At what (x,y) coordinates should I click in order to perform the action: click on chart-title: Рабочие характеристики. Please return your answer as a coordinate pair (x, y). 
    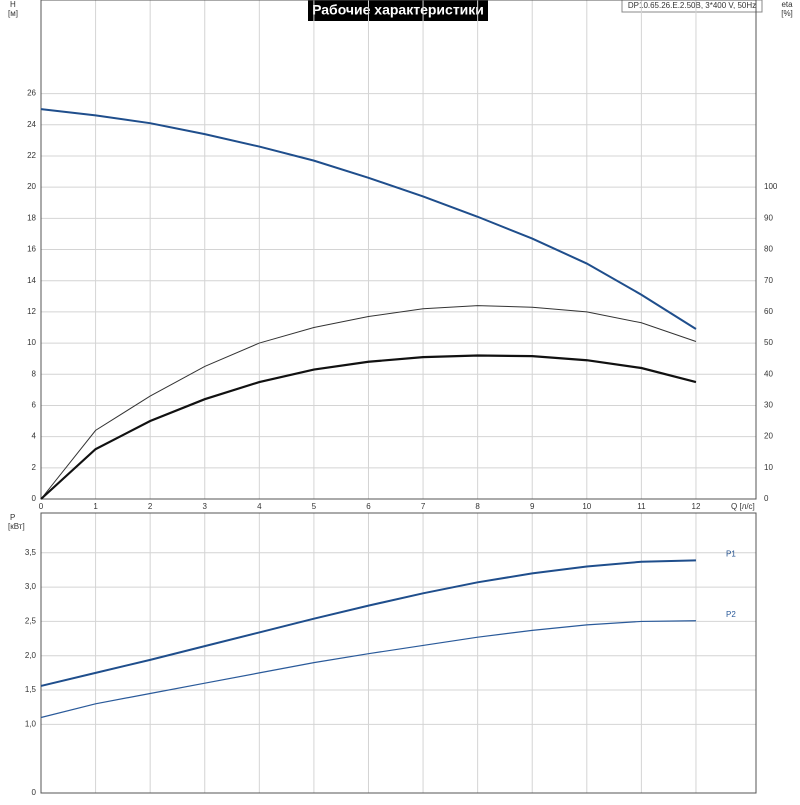
    Looking at the image, I should click on (398, 10).